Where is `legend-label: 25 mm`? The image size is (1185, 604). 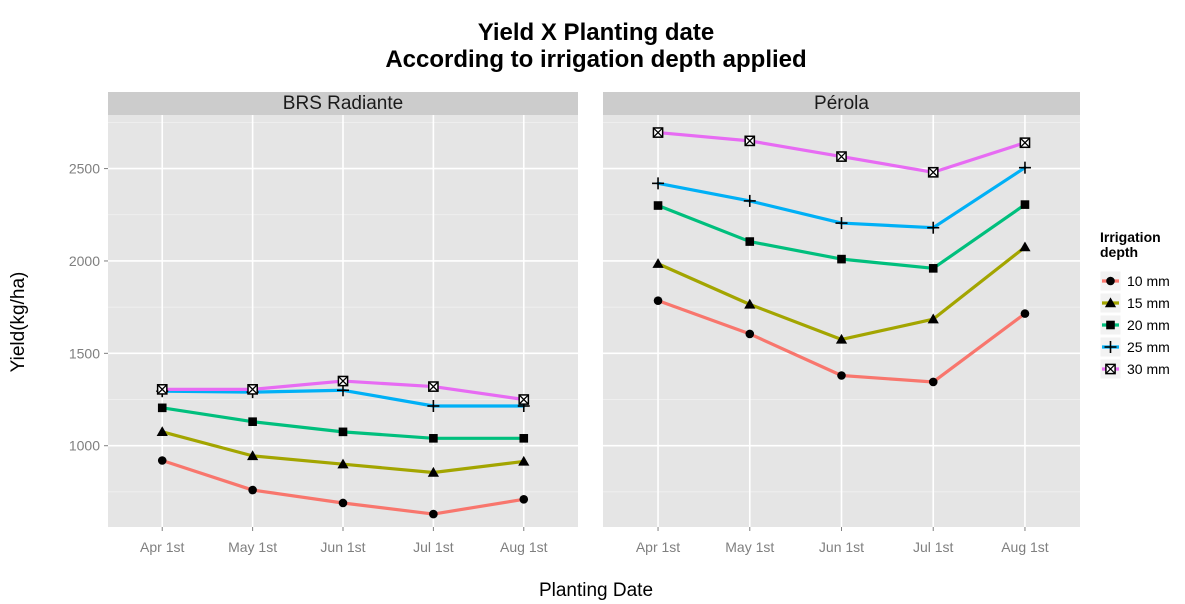
legend-label: 25 mm is located at coordinates (1148, 347).